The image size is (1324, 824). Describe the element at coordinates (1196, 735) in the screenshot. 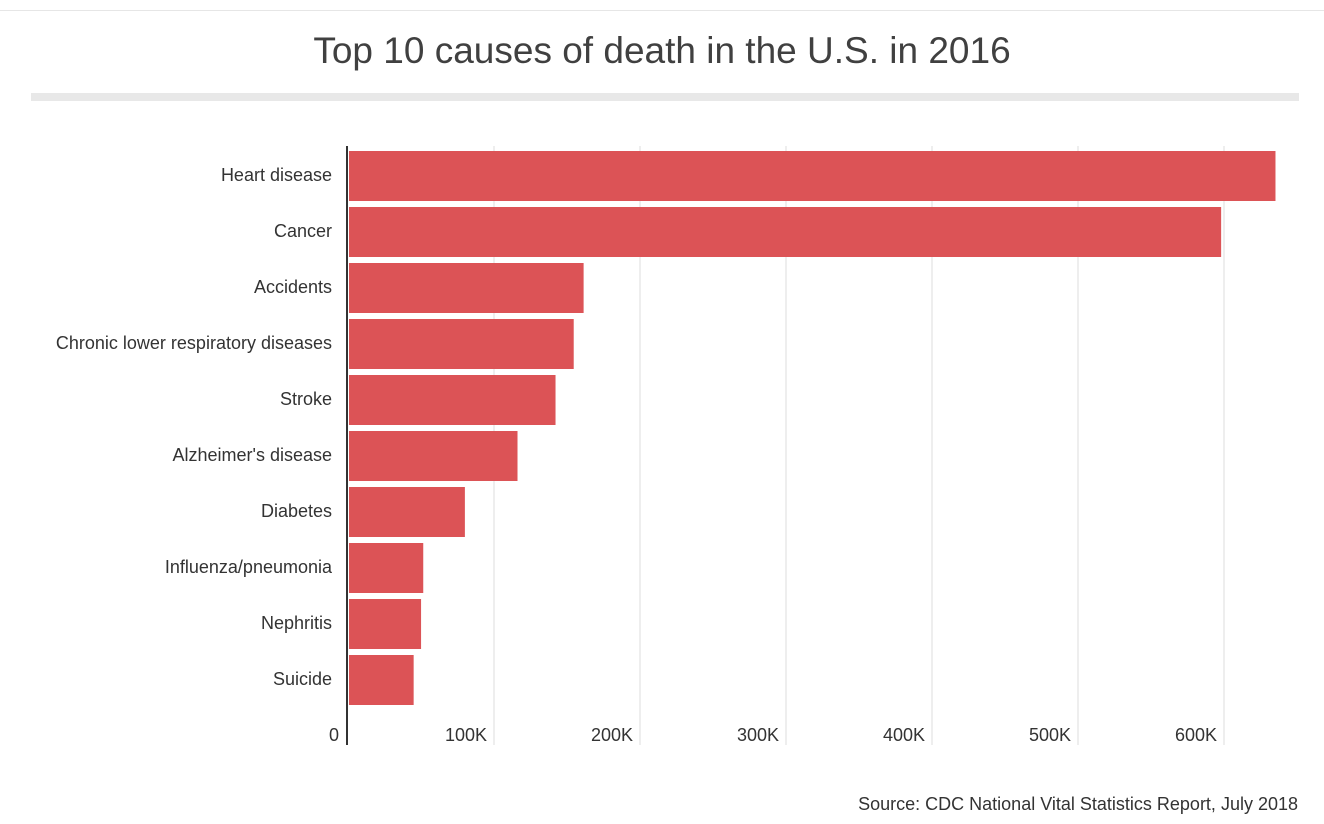

I see `tick-label: 600K` at that location.